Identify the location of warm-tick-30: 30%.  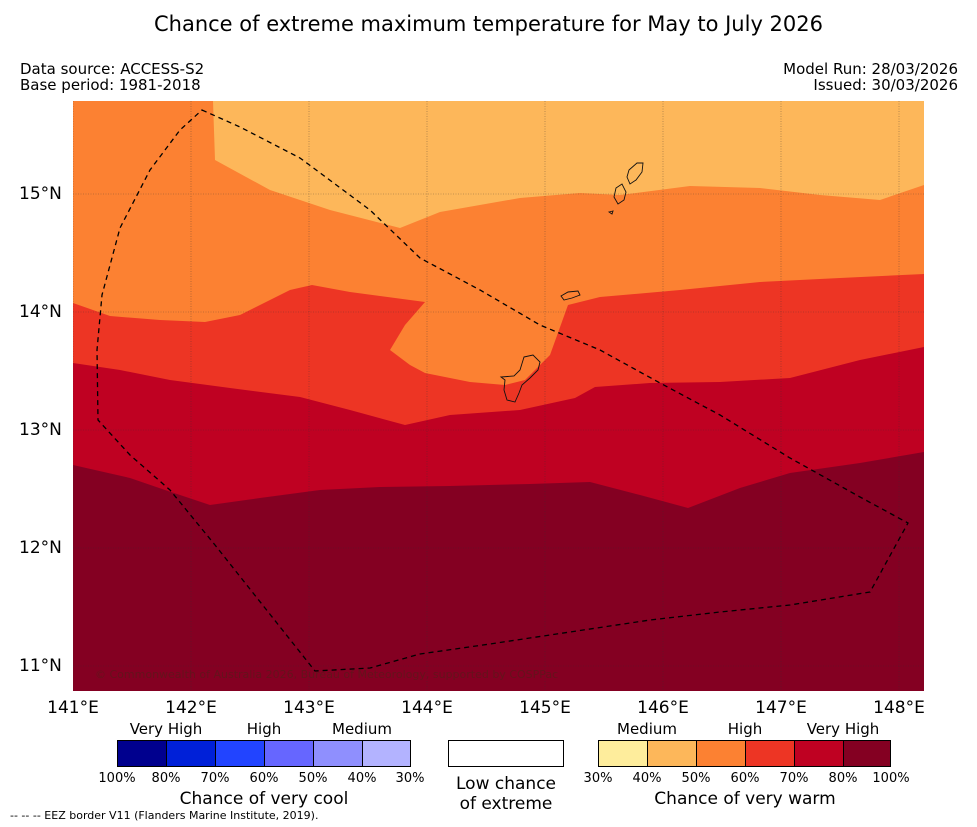
(598, 778).